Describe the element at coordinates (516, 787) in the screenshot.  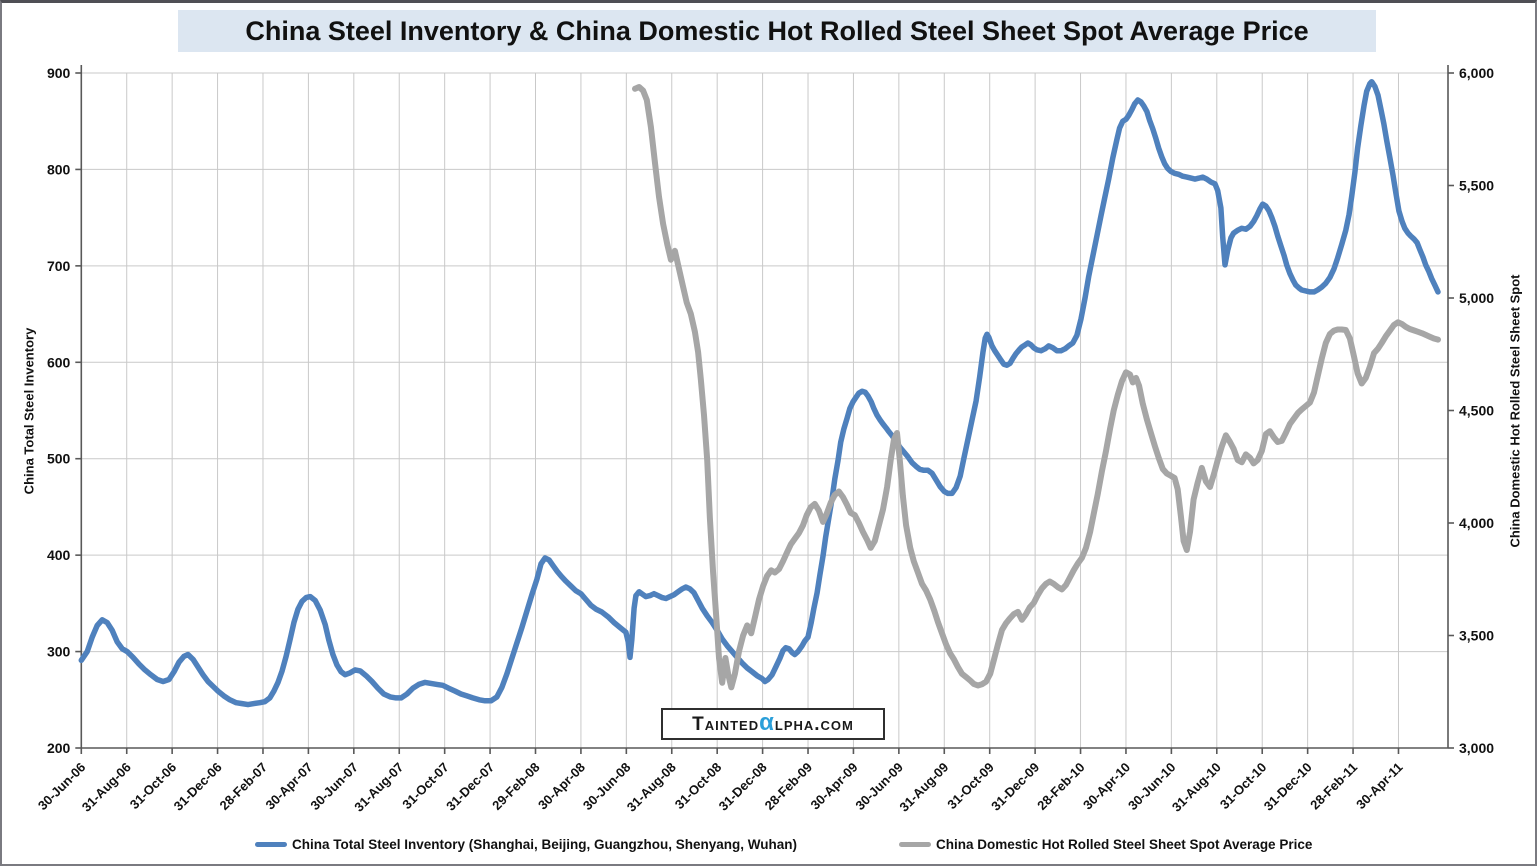
I see `x-axis-tick-label: 29-Feb-08` at that location.